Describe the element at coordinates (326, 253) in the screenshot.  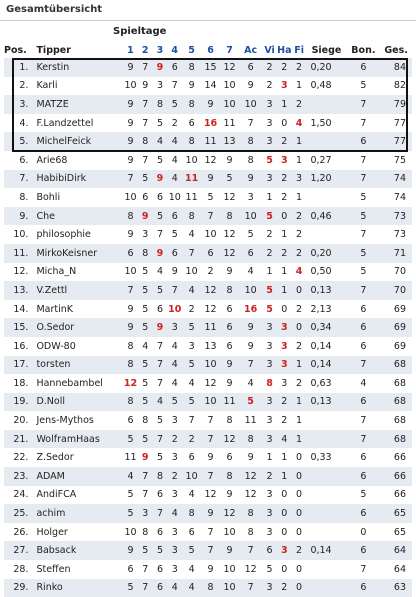
I see `row-siege: 0,20` at that location.